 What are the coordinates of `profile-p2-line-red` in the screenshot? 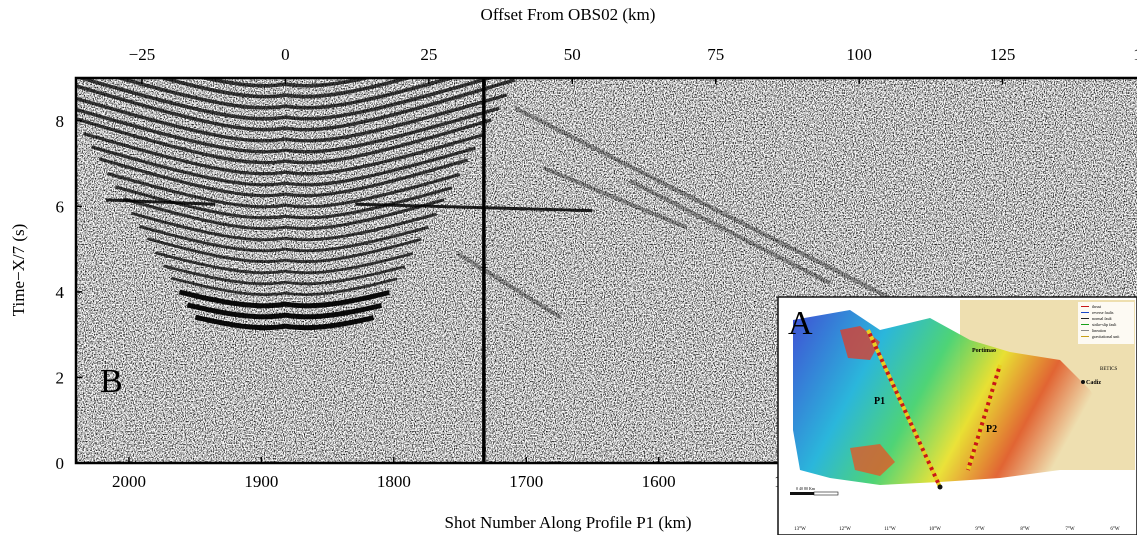 It's located at (984, 417).